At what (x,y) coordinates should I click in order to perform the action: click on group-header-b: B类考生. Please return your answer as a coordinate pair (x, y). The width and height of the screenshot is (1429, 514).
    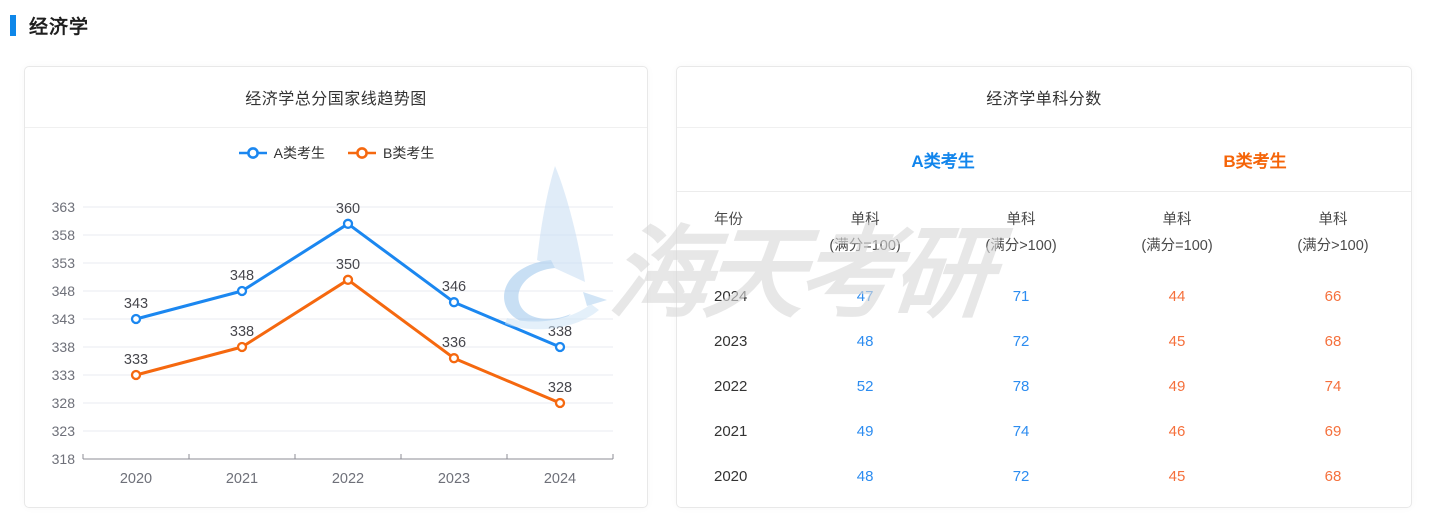
    Looking at the image, I should click on (1255, 161).